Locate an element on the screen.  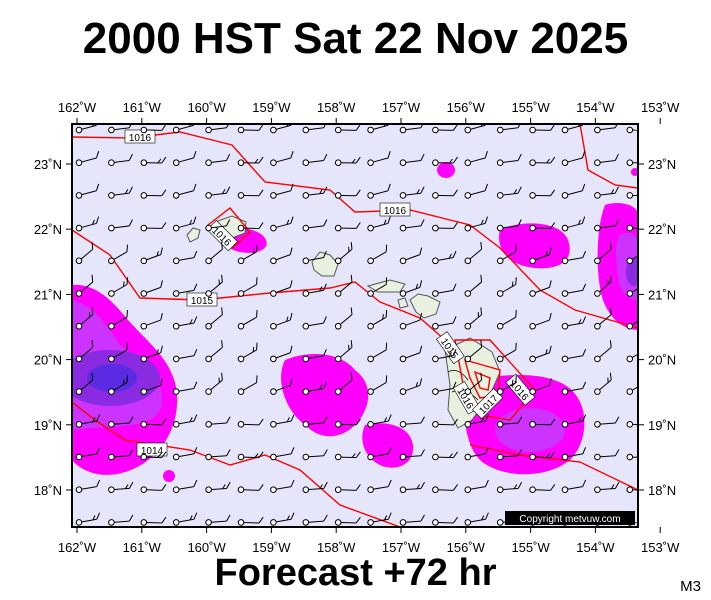
copyright-text: Copyright metvuw.com is located at coordinates (569, 519).